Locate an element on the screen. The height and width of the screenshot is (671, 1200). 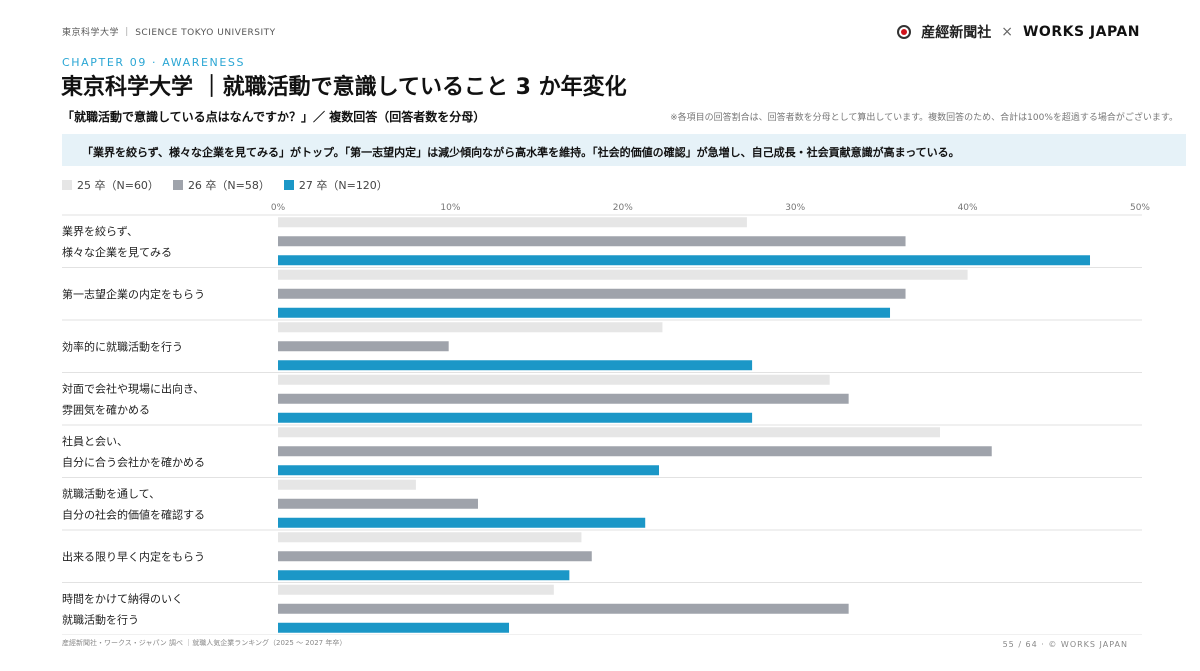
legend-label-26: 26 卒（N=58） is located at coordinates (228, 185).